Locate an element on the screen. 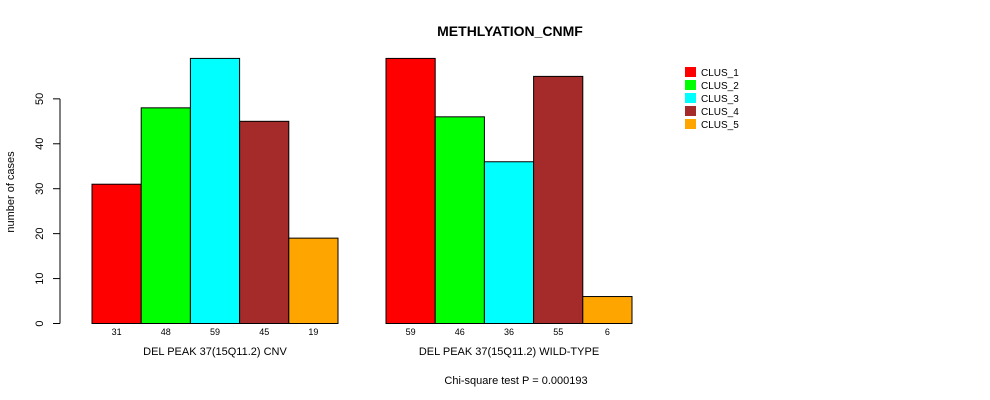 The height and width of the screenshot is (400, 990). y-tick-label: 0 is located at coordinates (40, 323).